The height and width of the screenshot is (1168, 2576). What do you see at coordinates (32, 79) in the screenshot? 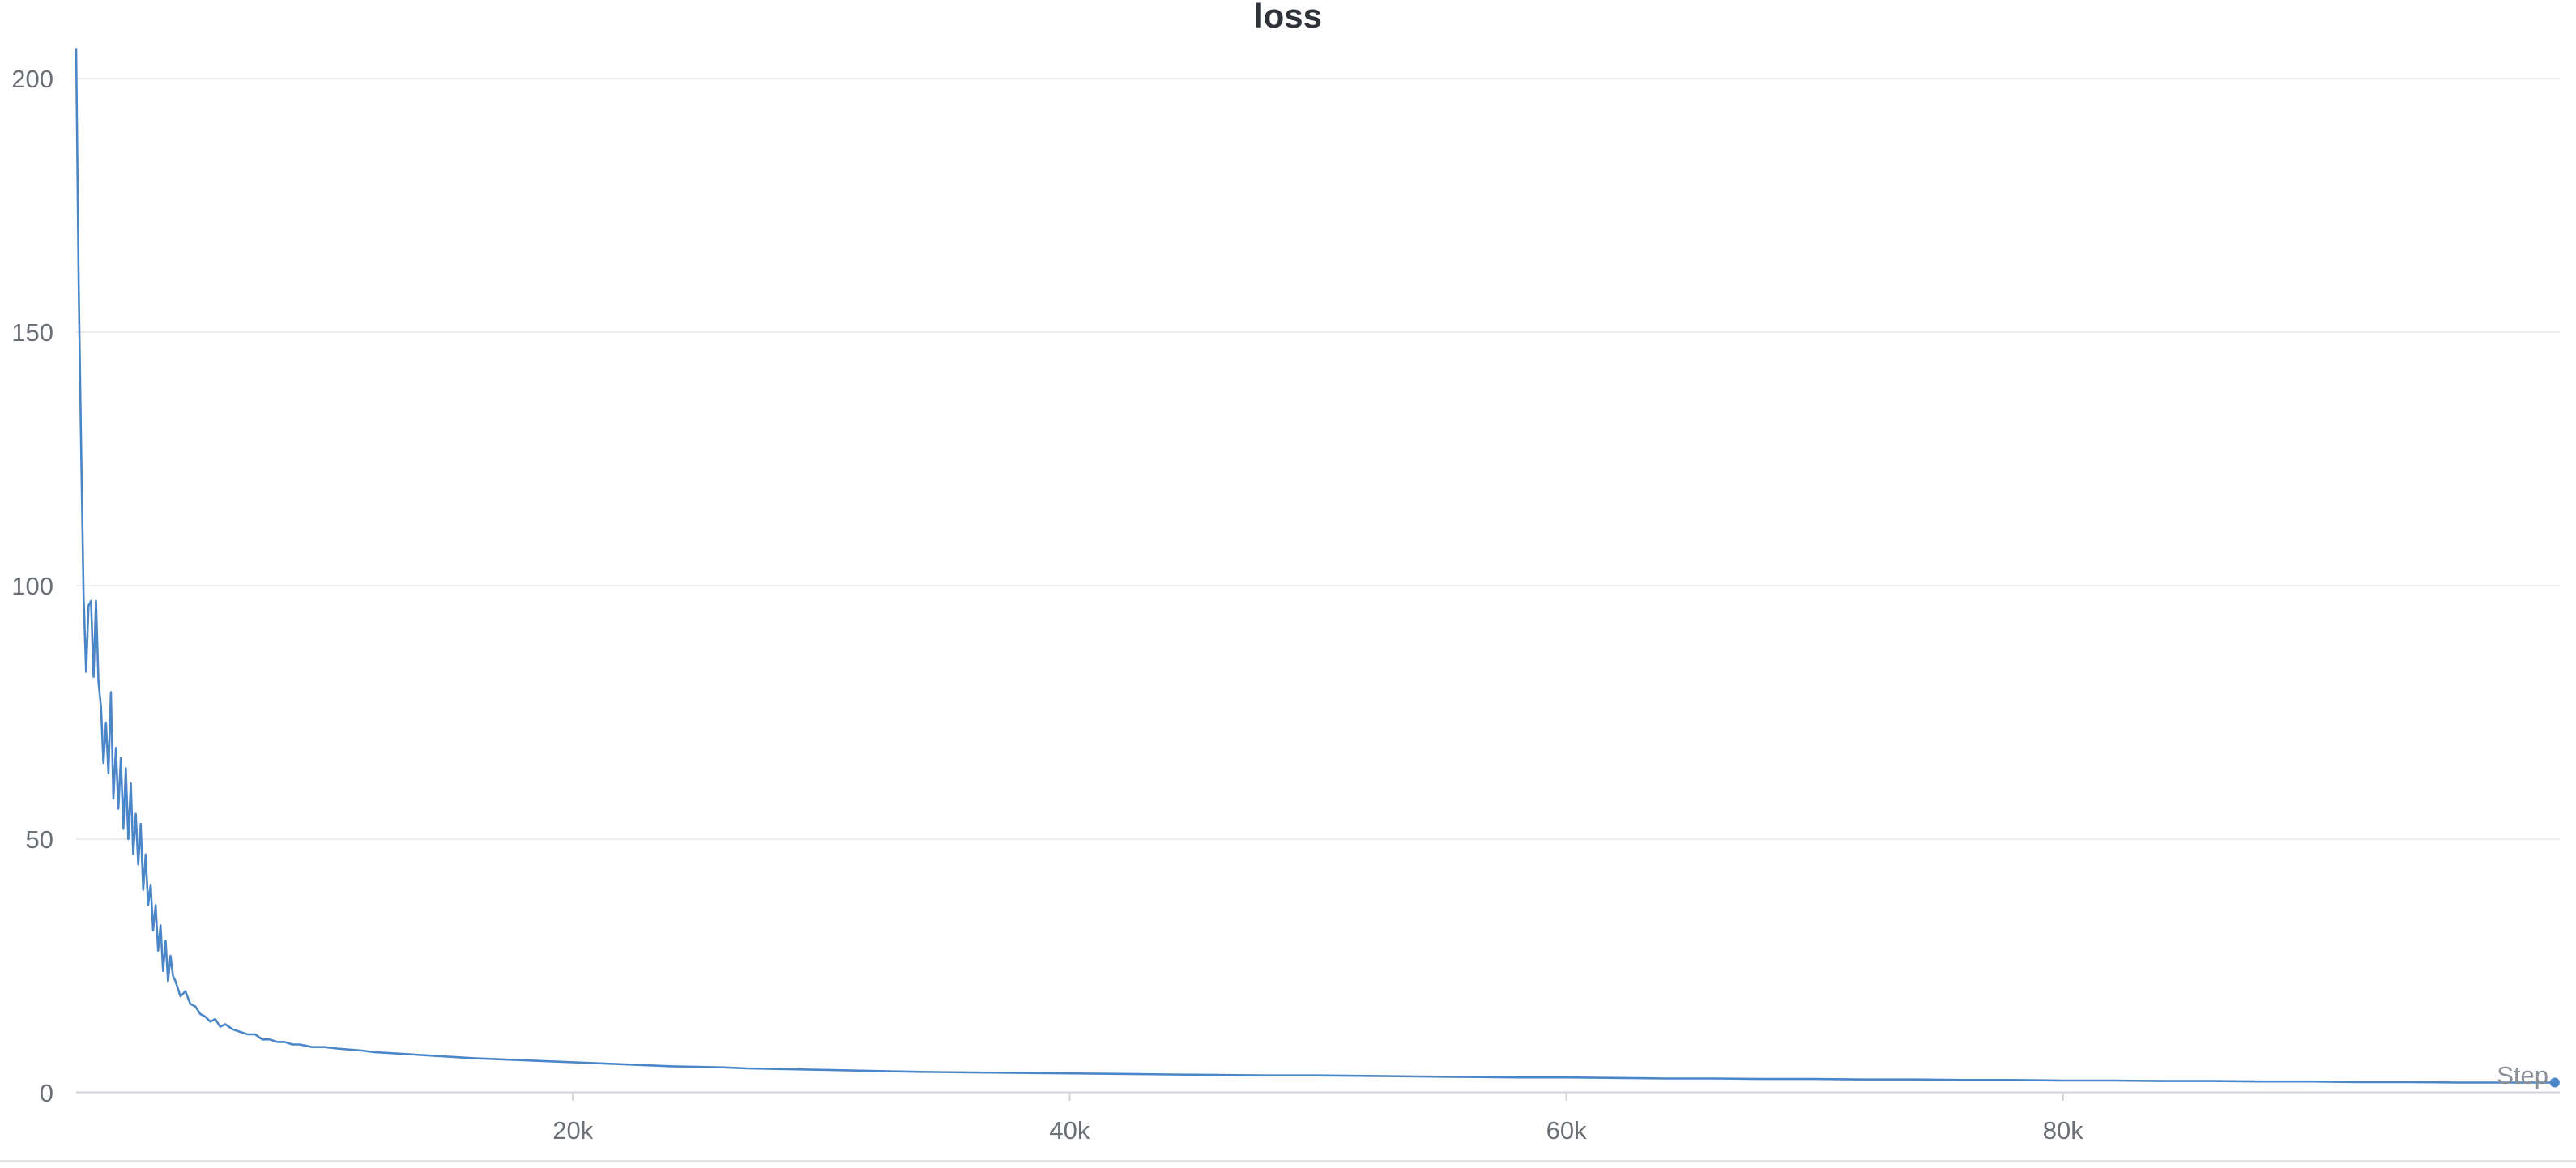
I see `y-tick-label: 200` at bounding box center [32, 79].